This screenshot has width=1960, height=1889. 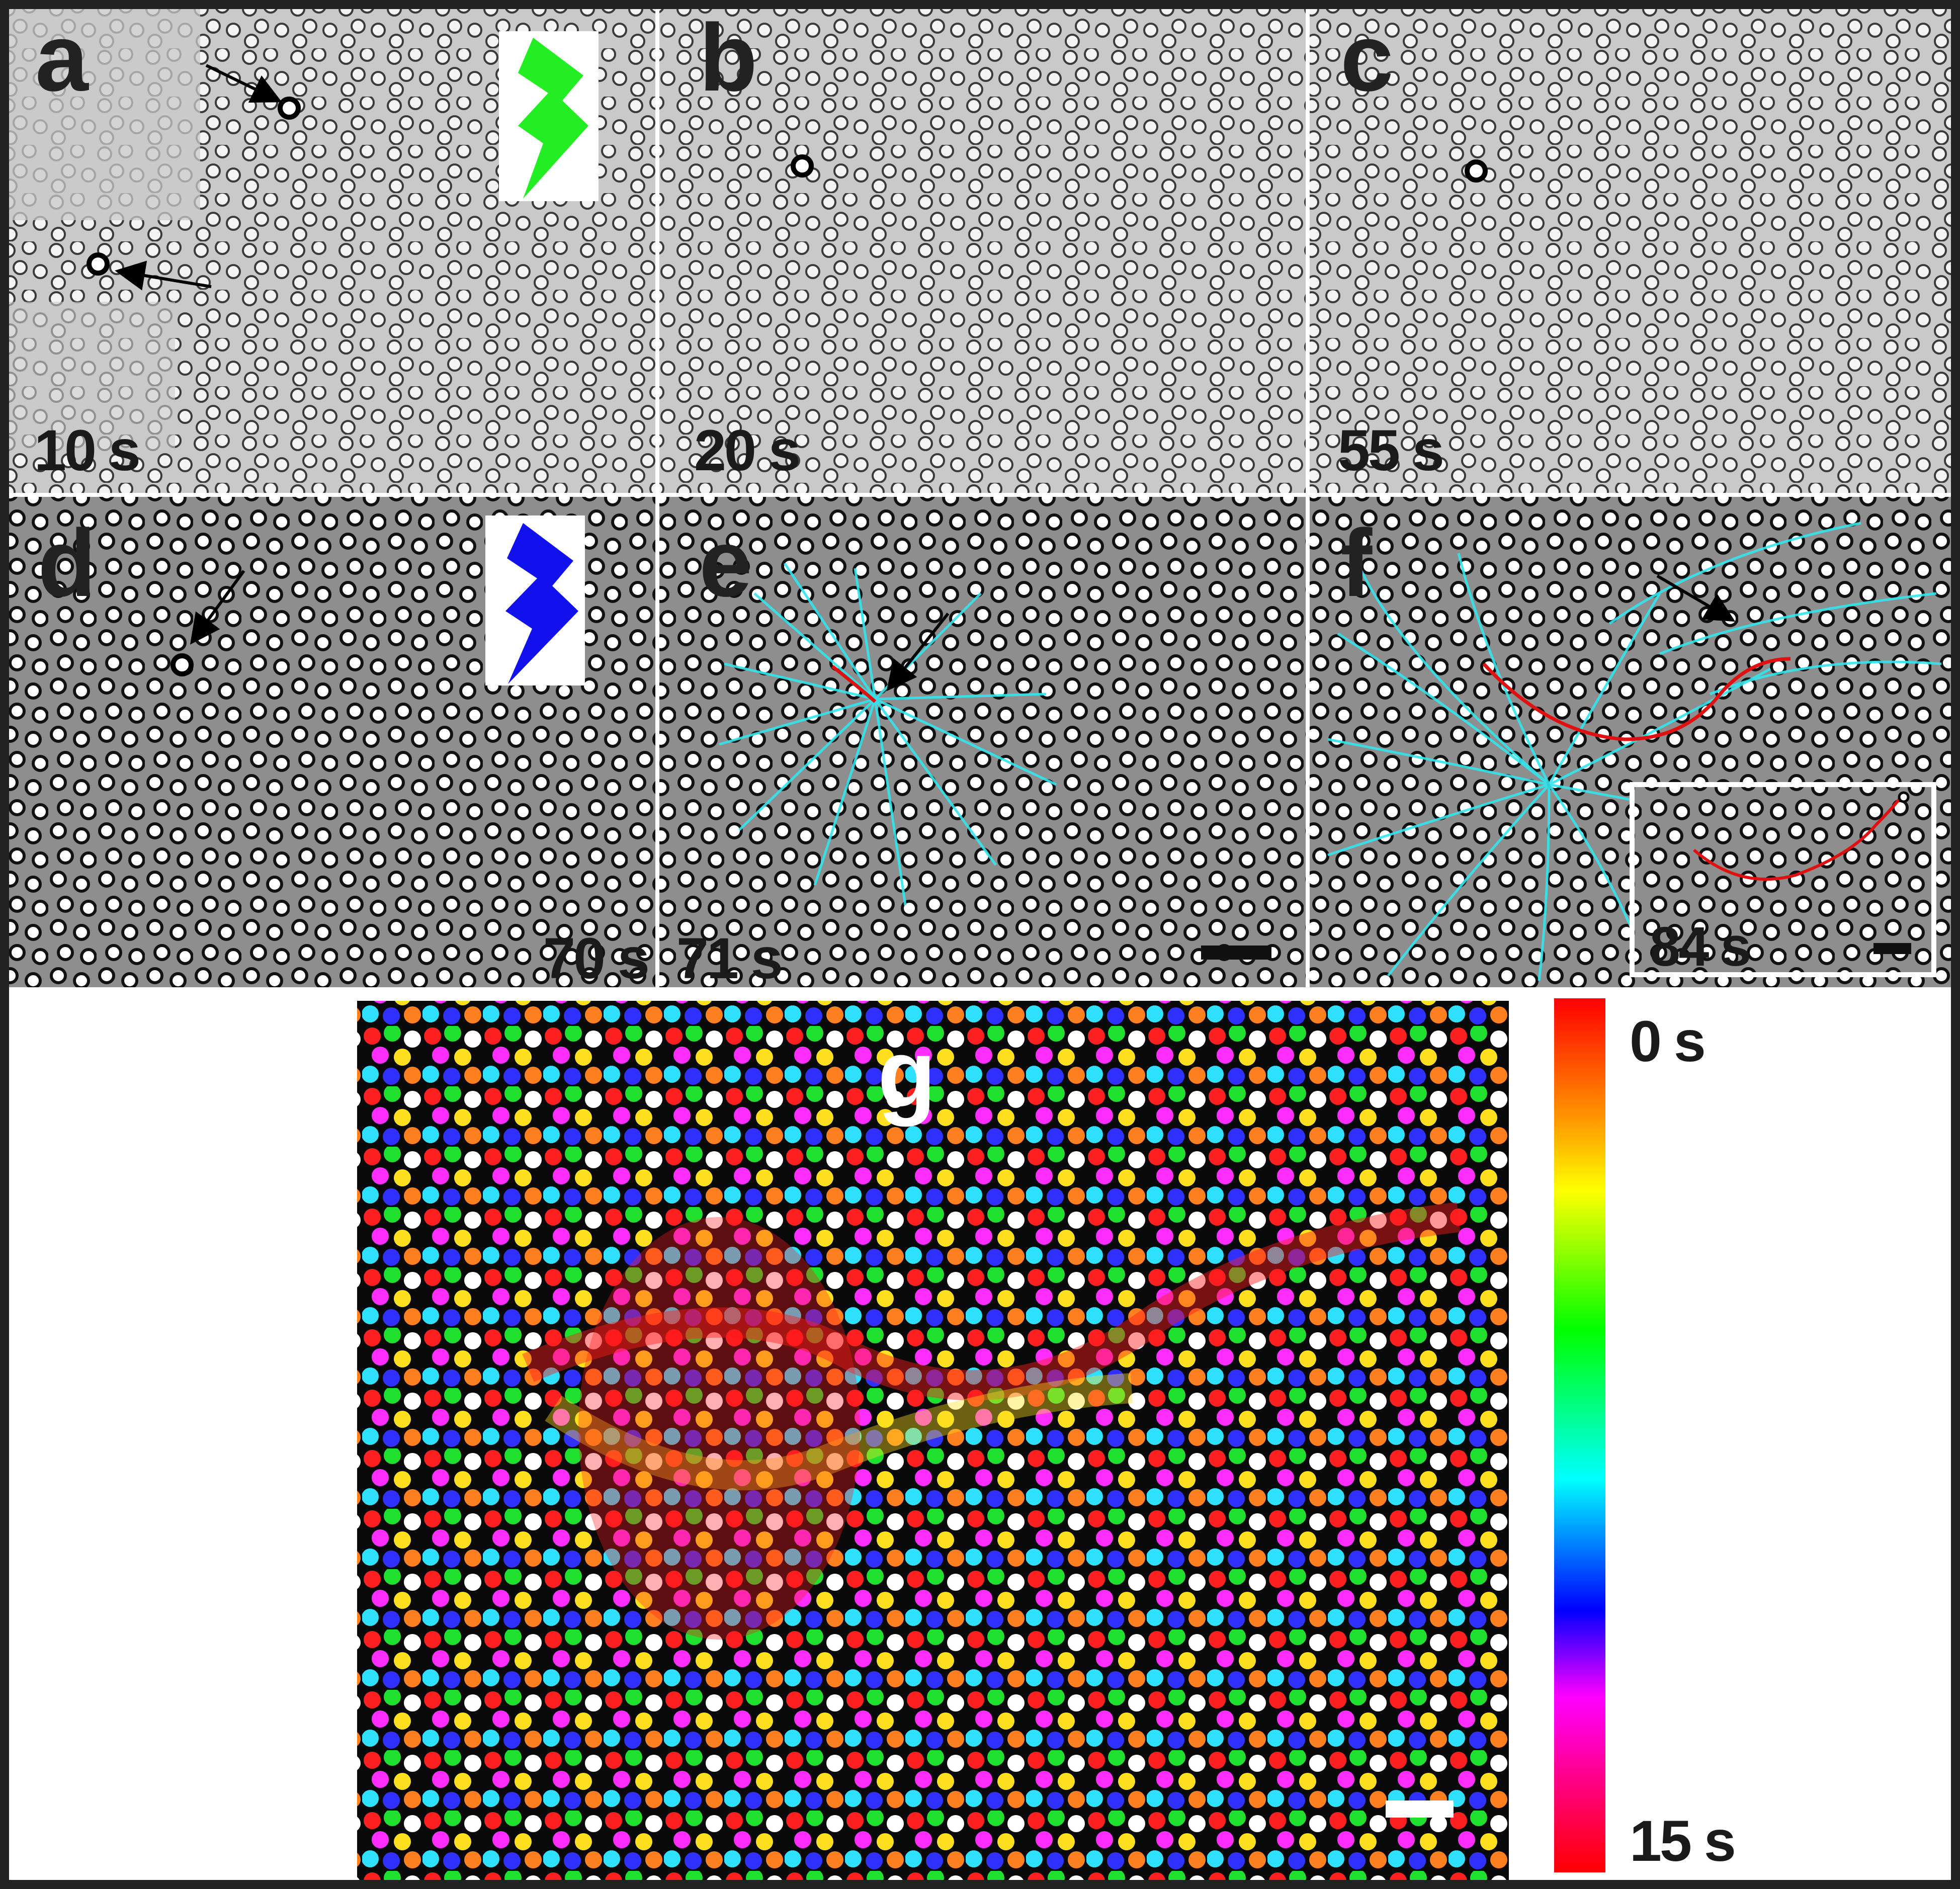 I want to click on panel-c, so click(x=1630, y=251).